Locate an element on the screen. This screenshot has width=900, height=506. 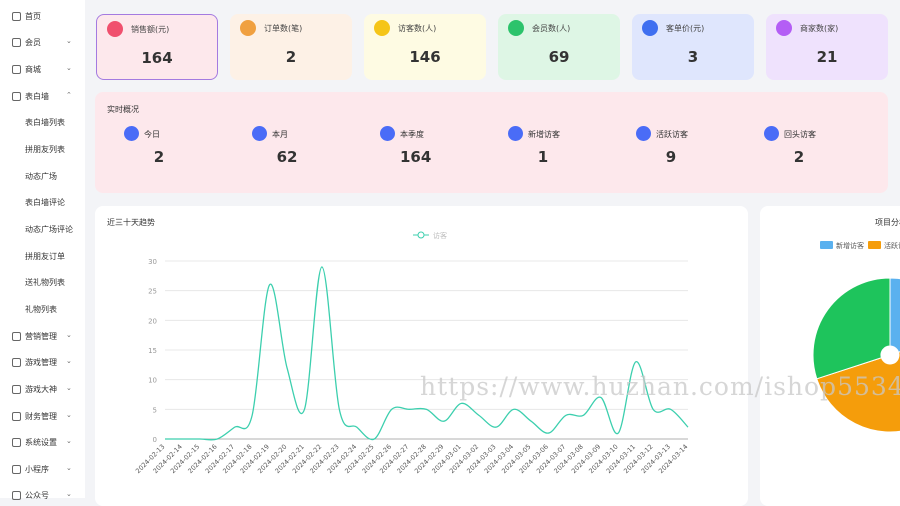
menu-label: 表白墙评论 is located at coordinates (45, 202).